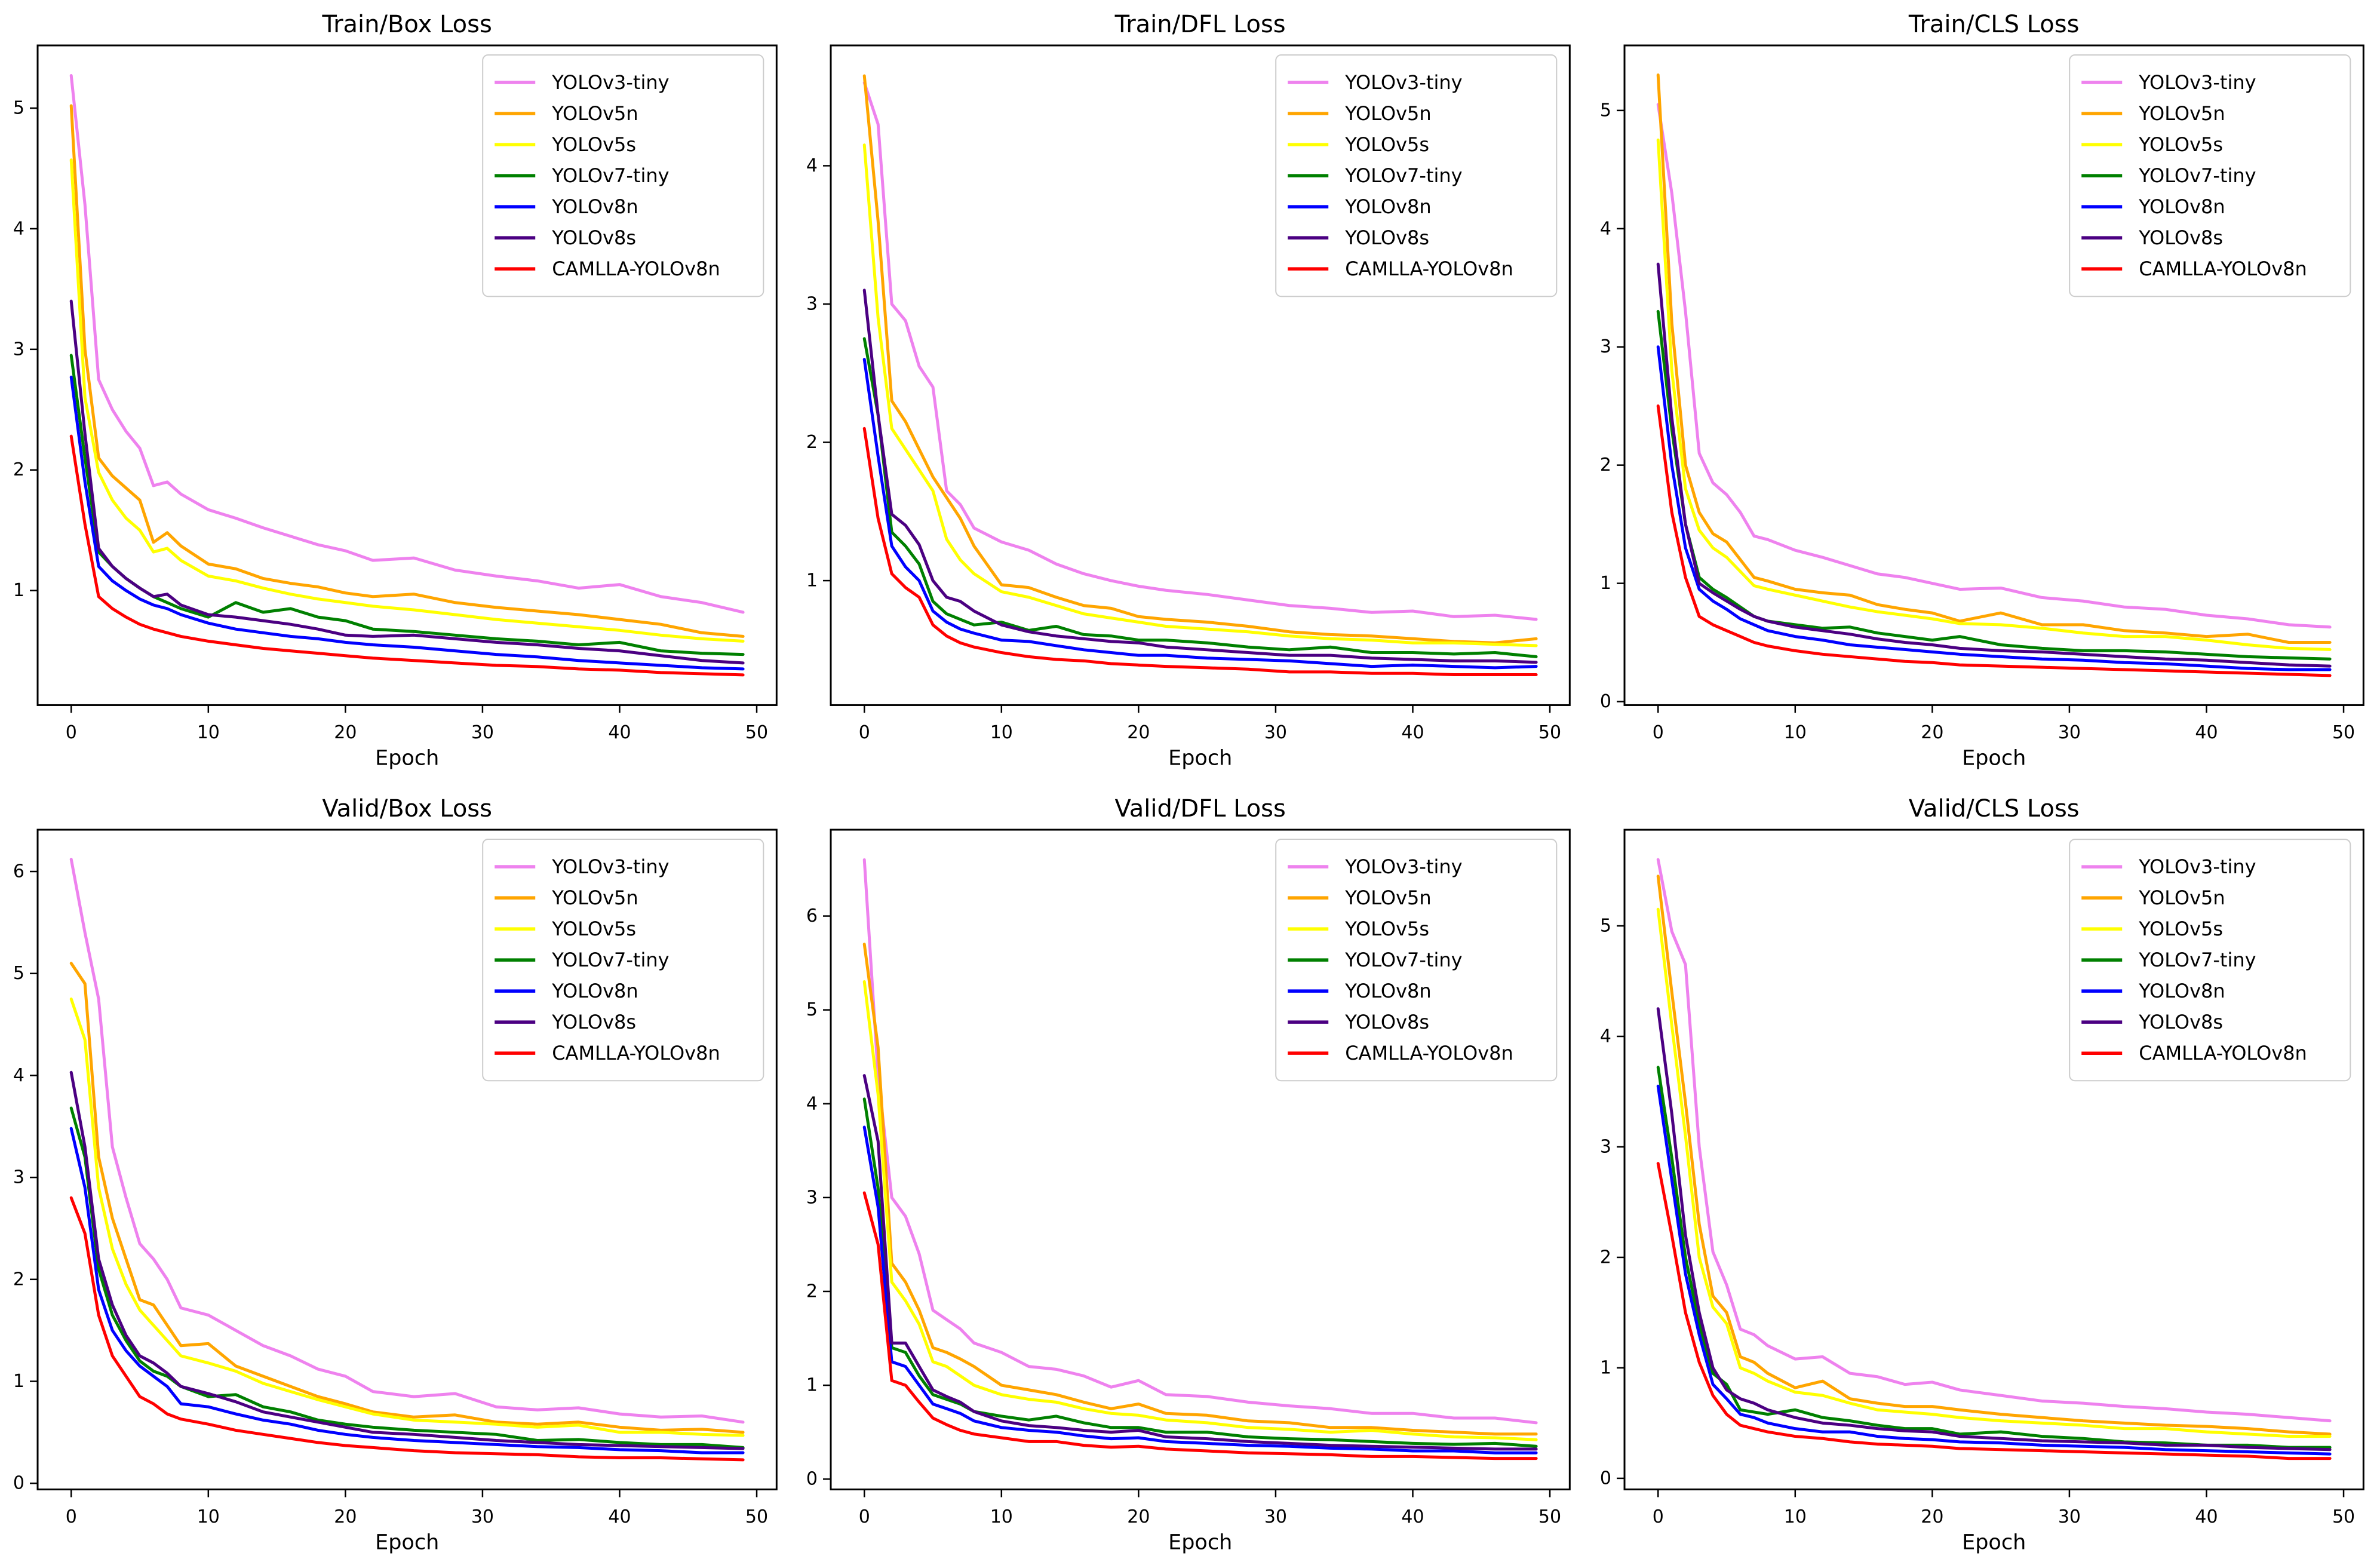  What do you see at coordinates (1994, 25) in the screenshot?
I see `chart-title: Train/CLS Loss` at bounding box center [1994, 25].